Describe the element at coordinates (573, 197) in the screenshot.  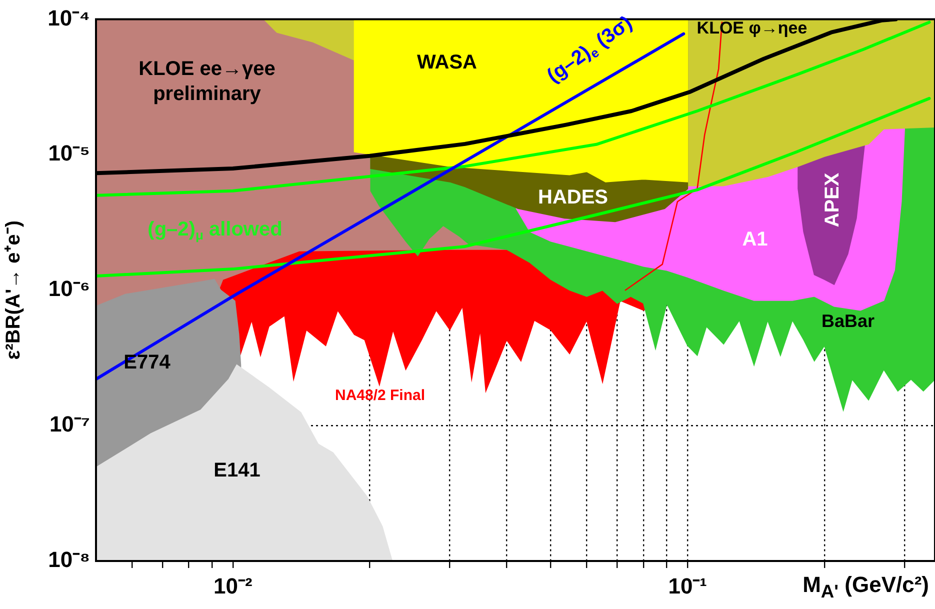
I see `annotation: HADES` at that location.